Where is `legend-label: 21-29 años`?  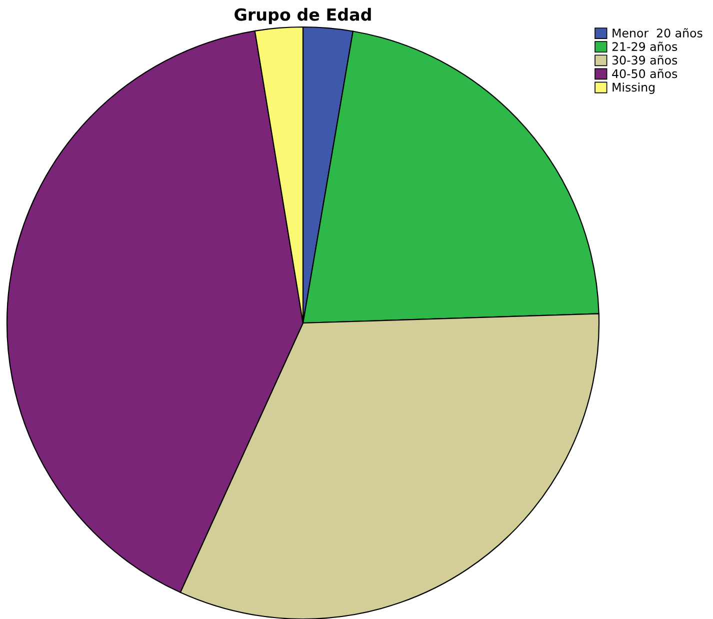
legend-label: 21-29 años is located at coordinates (645, 47).